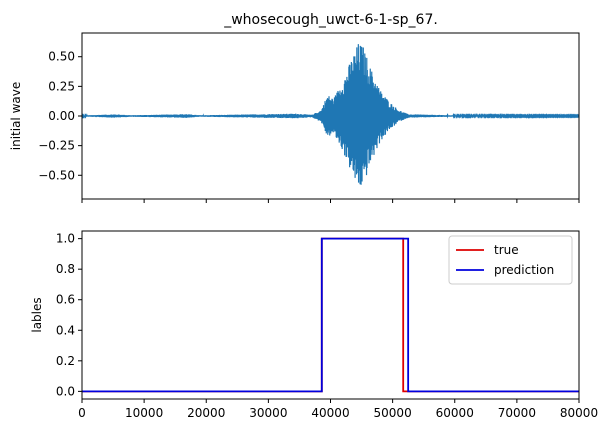  What do you see at coordinates (69, 315) in the screenshot?
I see `labels-y-ticks: 0.0 0.2 0.4 0.6 0.8 1.0` at bounding box center [69, 315].